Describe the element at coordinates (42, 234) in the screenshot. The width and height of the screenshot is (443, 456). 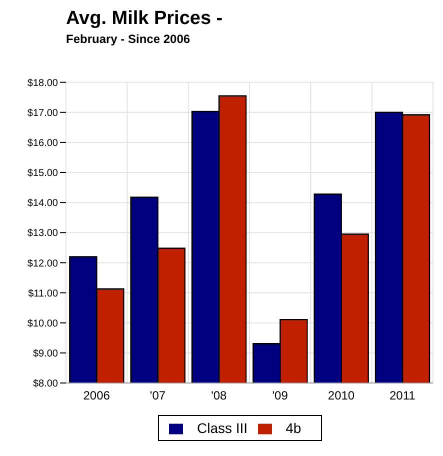
I see `y-tick-label: $13.00` at that location.